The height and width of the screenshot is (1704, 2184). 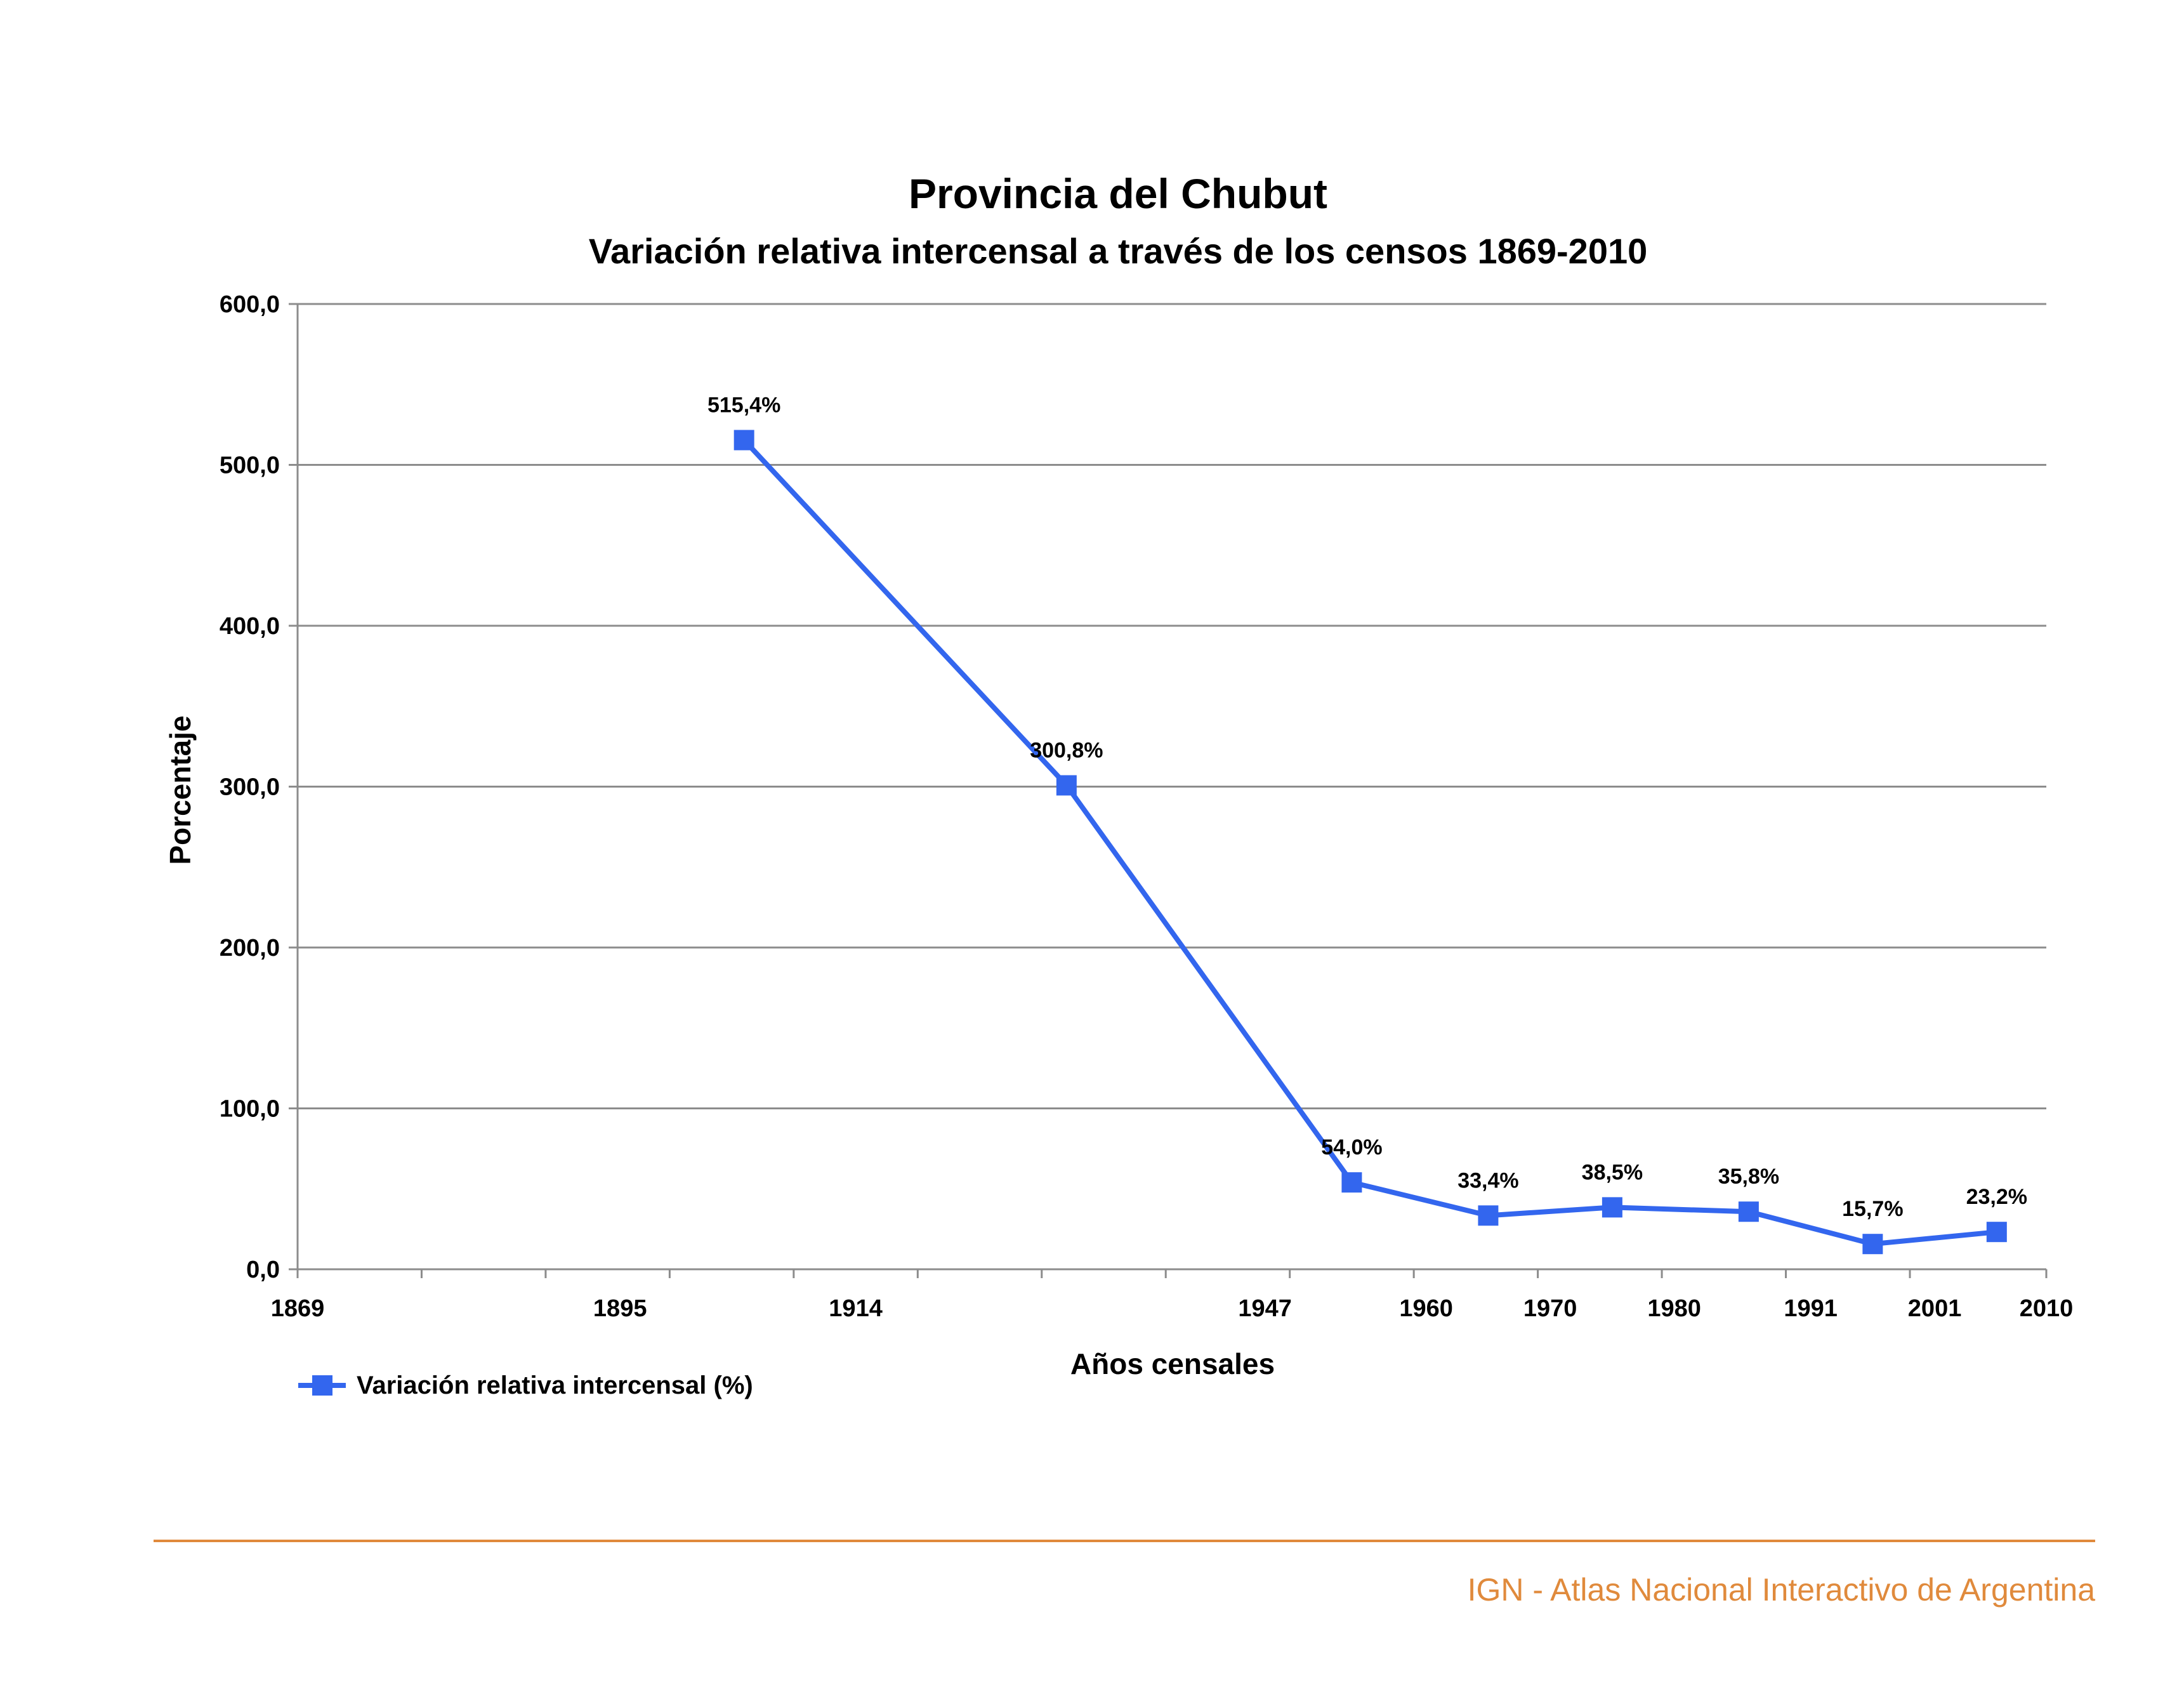 I want to click on y-axis-label: Porcentaje, so click(x=180, y=790).